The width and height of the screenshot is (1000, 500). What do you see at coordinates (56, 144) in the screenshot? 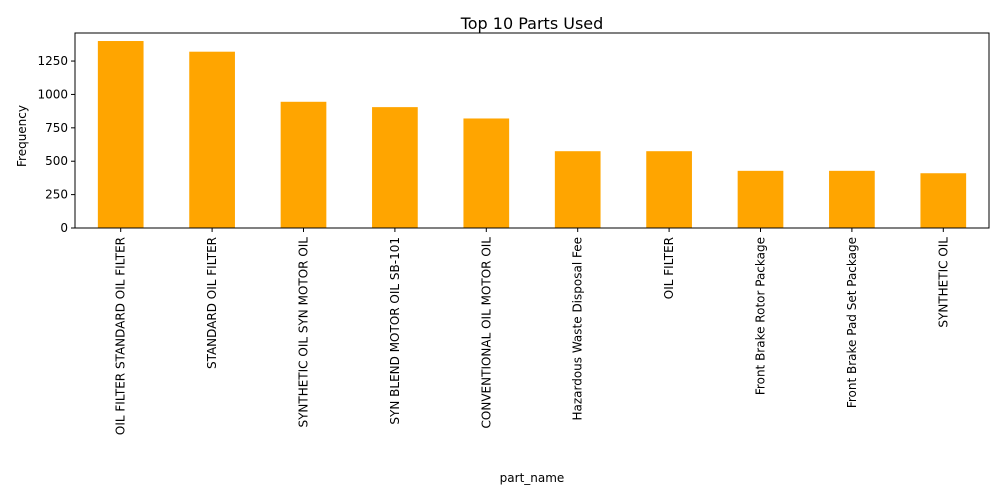
I see `y-axis-ticks: 0 250 500 750 1000 1250` at bounding box center [56, 144].